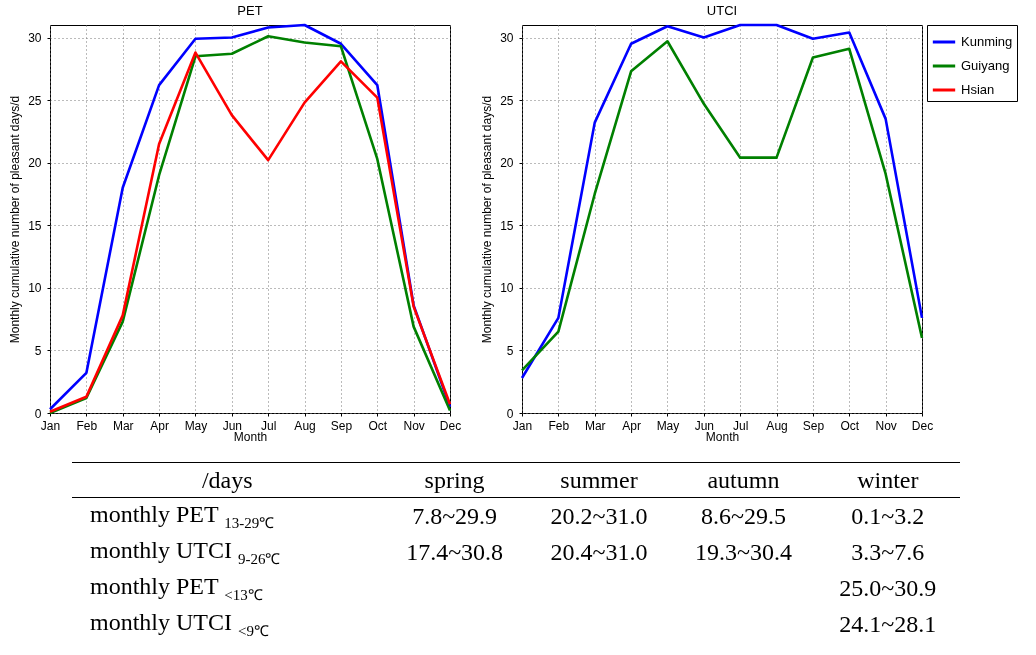 This screenshot has height=655, width=1036. What do you see at coordinates (182, 515) in the screenshot?
I see `category-label: monthly PET $_{13-29℃}$` at bounding box center [182, 515].